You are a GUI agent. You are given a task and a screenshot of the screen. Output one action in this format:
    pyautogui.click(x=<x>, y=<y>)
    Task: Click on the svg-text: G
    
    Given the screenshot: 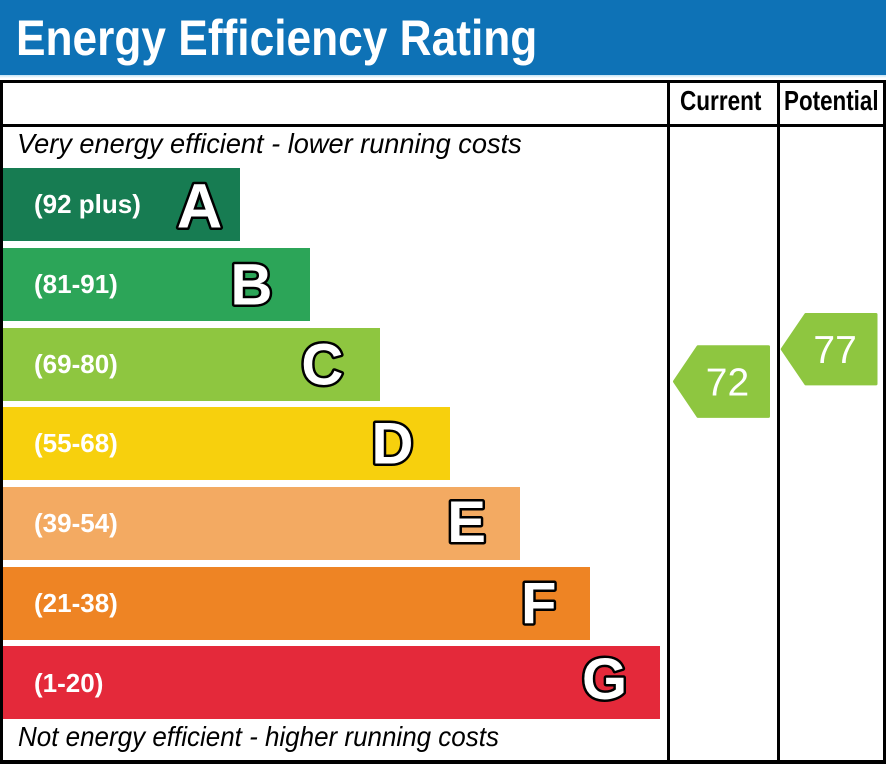 What is the action you would take?
    pyautogui.click(x=604, y=679)
    